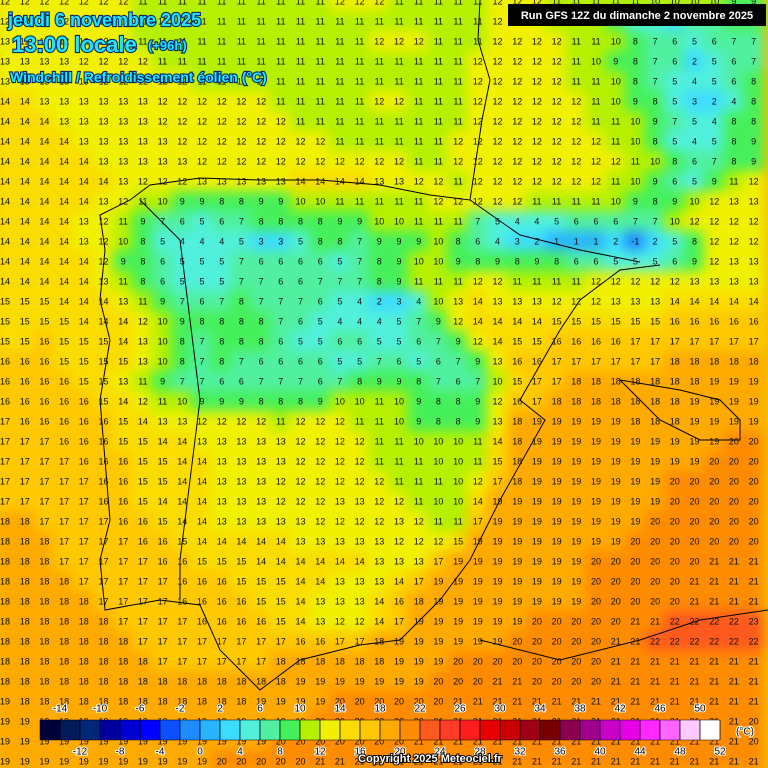 The height and width of the screenshot is (768, 768). Describe the element at coordinates (714, 641) in the screenshot. I see `cell-value: 22` at that location.